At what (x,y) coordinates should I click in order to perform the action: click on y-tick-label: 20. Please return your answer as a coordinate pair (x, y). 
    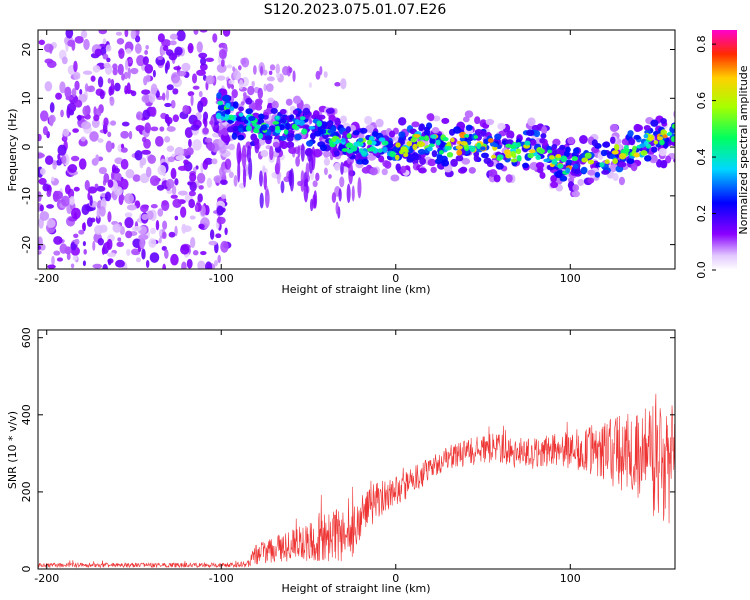
    Looking at the image, I should click on (26, 50).